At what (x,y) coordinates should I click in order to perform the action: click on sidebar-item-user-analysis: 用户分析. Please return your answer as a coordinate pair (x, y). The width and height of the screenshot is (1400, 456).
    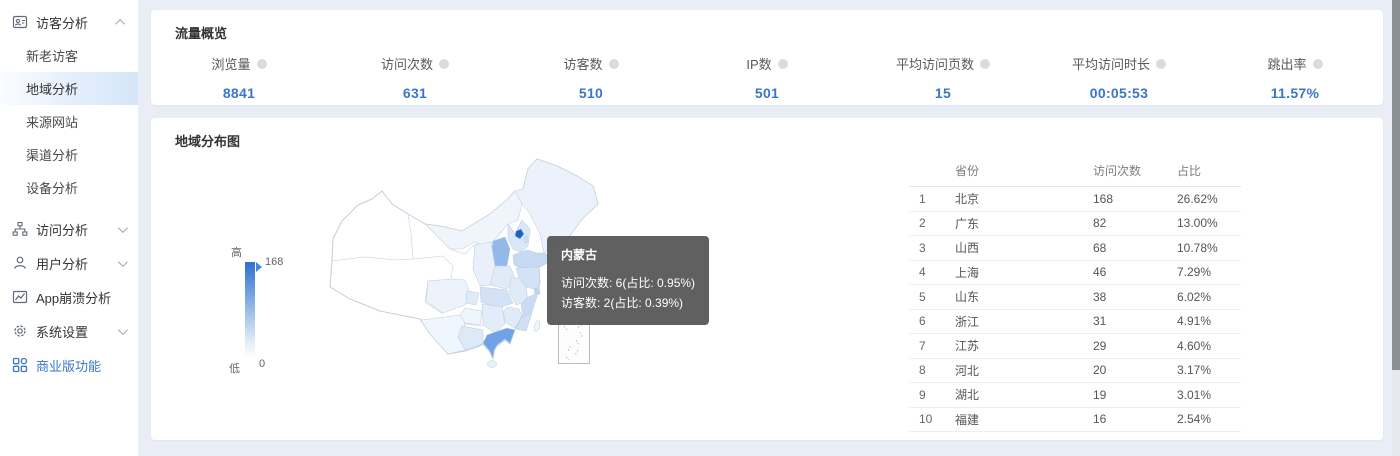
    Looking at the image, I should click on (69, 263).